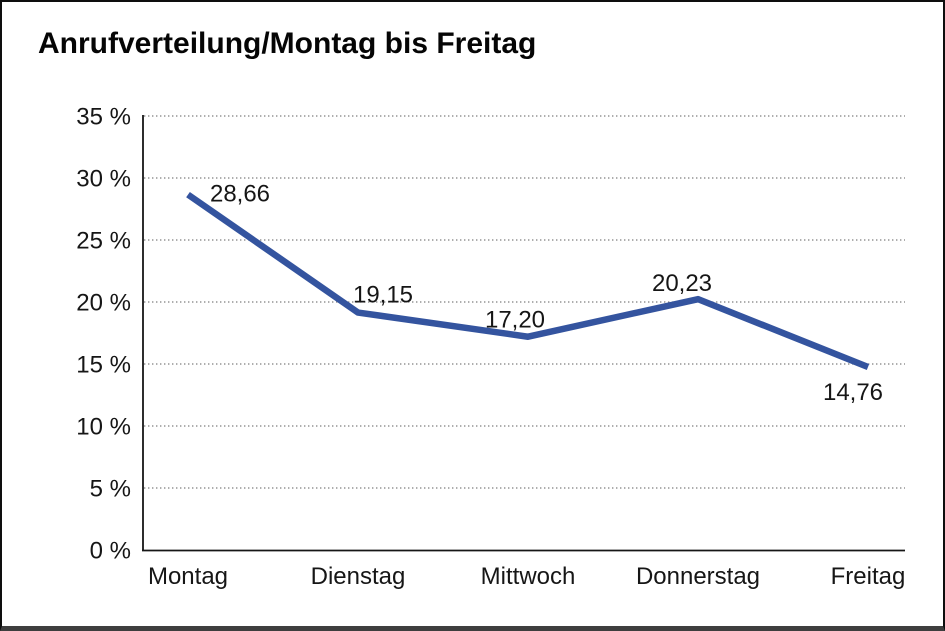 This screenshot has height=631, width=945. What do you see at coordinates (103, 303) in the screenshot?
I see `y-axis-tick-label: 20 %` at bounding box center [103, 303].